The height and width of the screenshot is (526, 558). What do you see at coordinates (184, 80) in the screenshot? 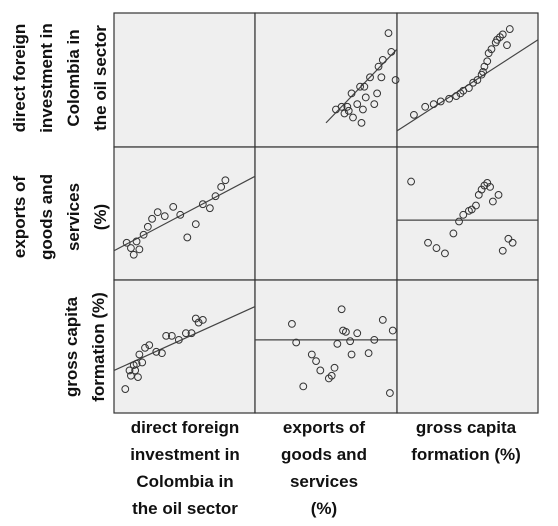
I see `panel-r1-c1` at bounding box center [184, 80].